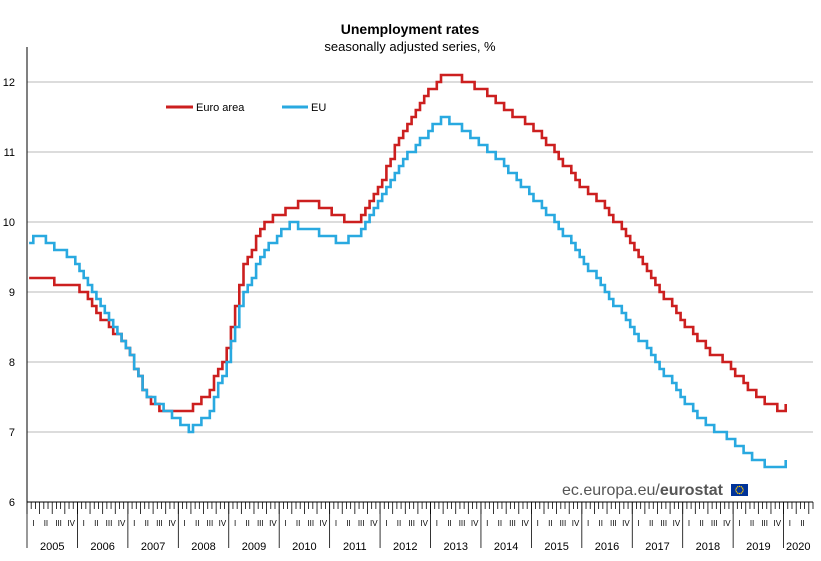 The width and height of the screenshot is (821, 561). Describe the element at coordinates (9, 223) in the screenshot. I see `y-tick-label: 10` at that location.